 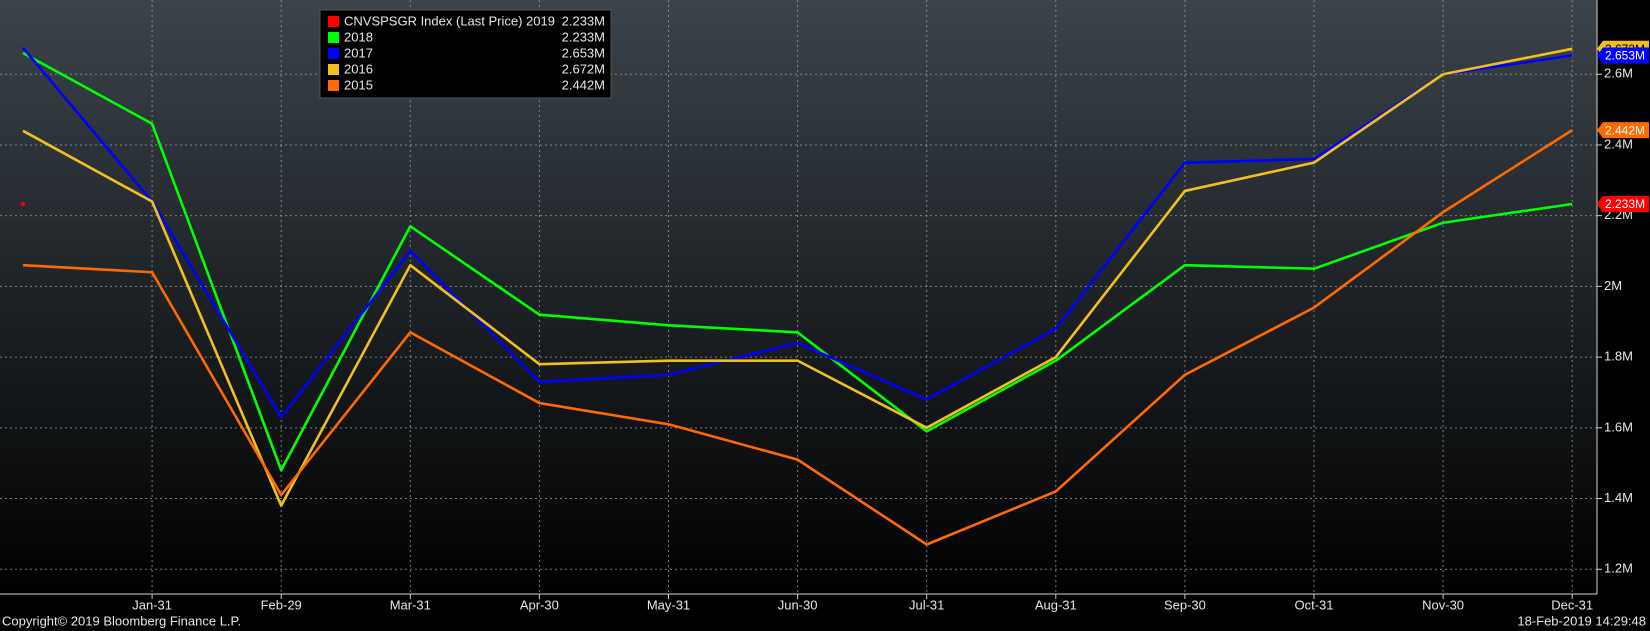 What do you see at coordinates (583, 68) in the screenshot?
I see `legend-value: 2.672M` at bounding box center [583, 68].